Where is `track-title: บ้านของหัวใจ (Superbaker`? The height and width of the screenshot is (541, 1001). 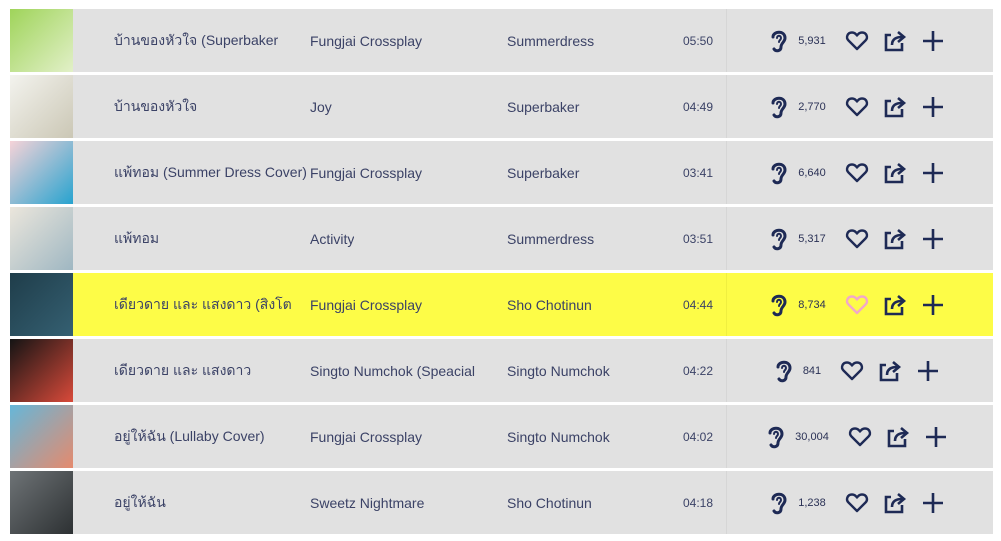 track-title: บ้านของหัวใจ (Superbaker is located at coordinates (196, 39).